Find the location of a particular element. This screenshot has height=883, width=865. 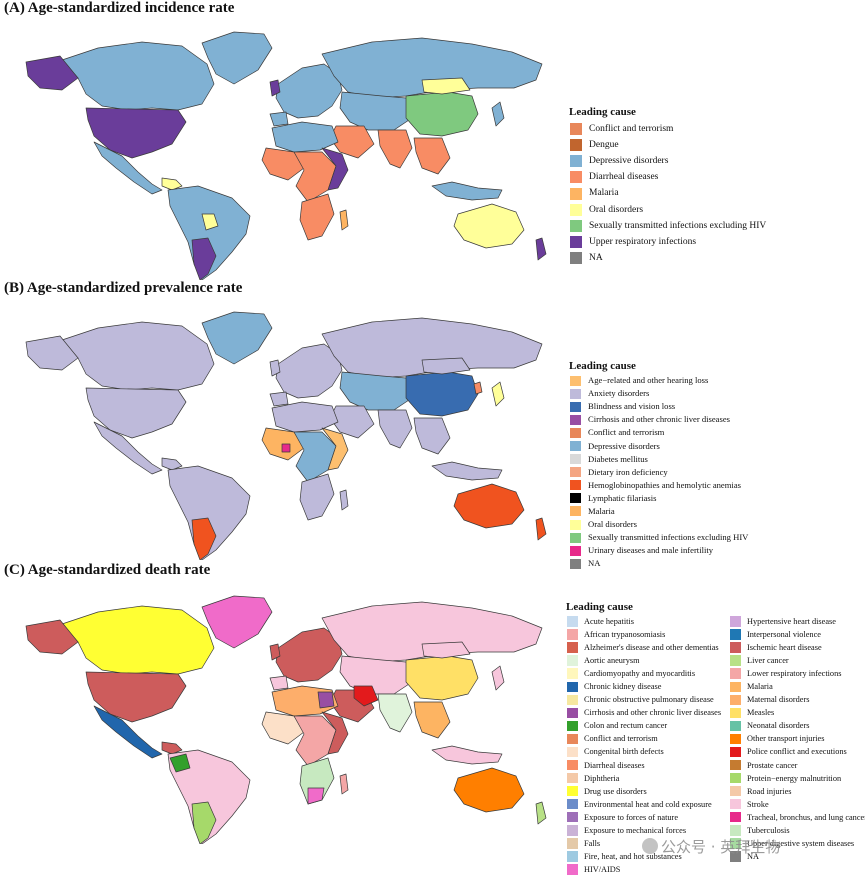

legend-item: Neonatal disorders is located at coordinates (797, 726).